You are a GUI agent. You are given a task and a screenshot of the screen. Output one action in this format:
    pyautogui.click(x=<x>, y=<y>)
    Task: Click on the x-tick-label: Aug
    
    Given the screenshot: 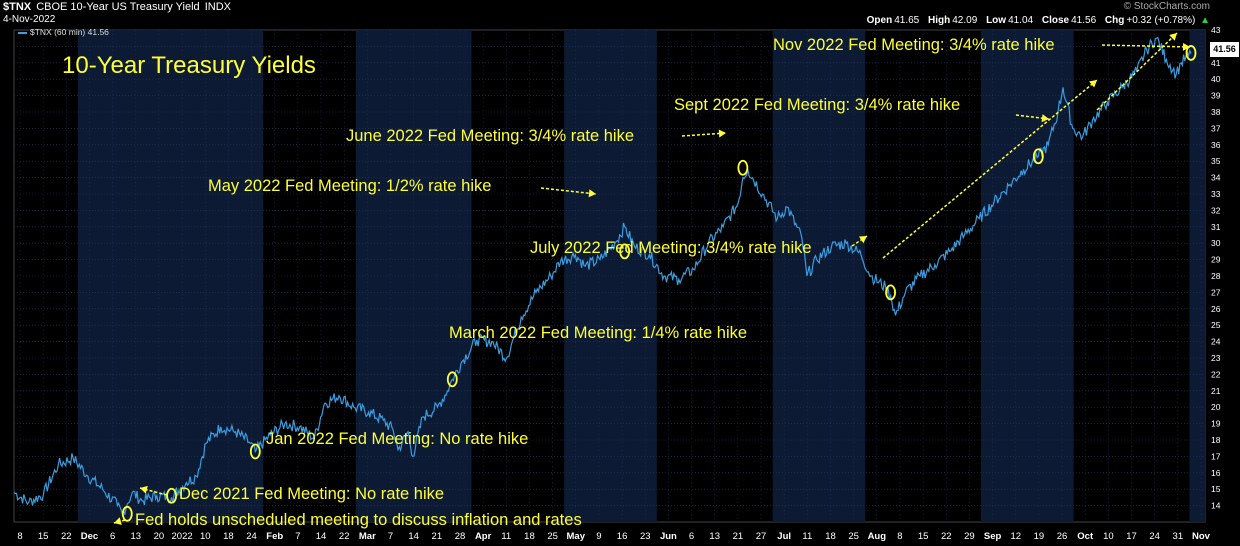 What is the action you would take?
    pyautogui.click(x=877, y=536)
    